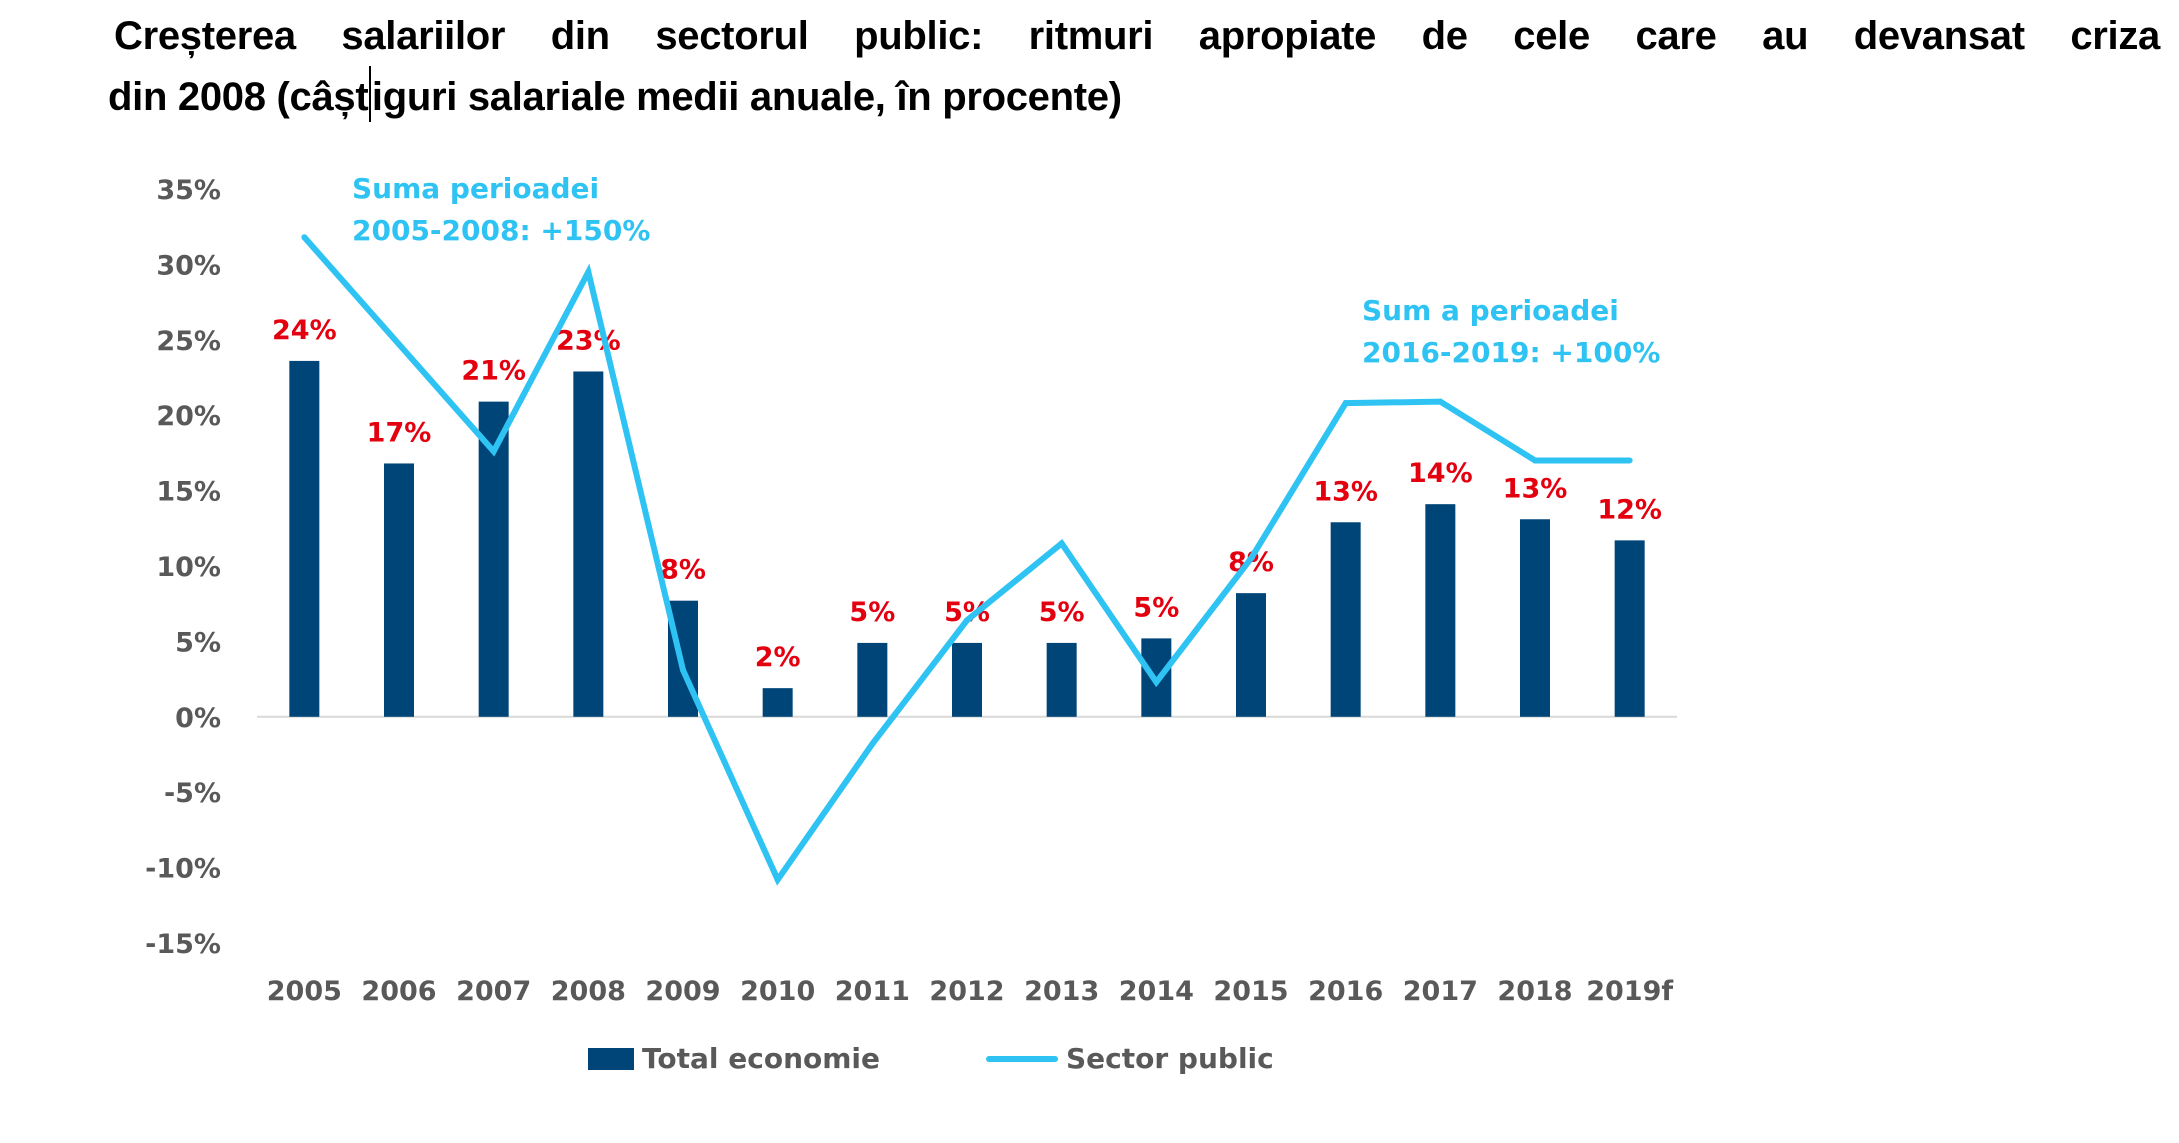  I want to click on annotation-text: Suma perioadei, so click(475, 188).